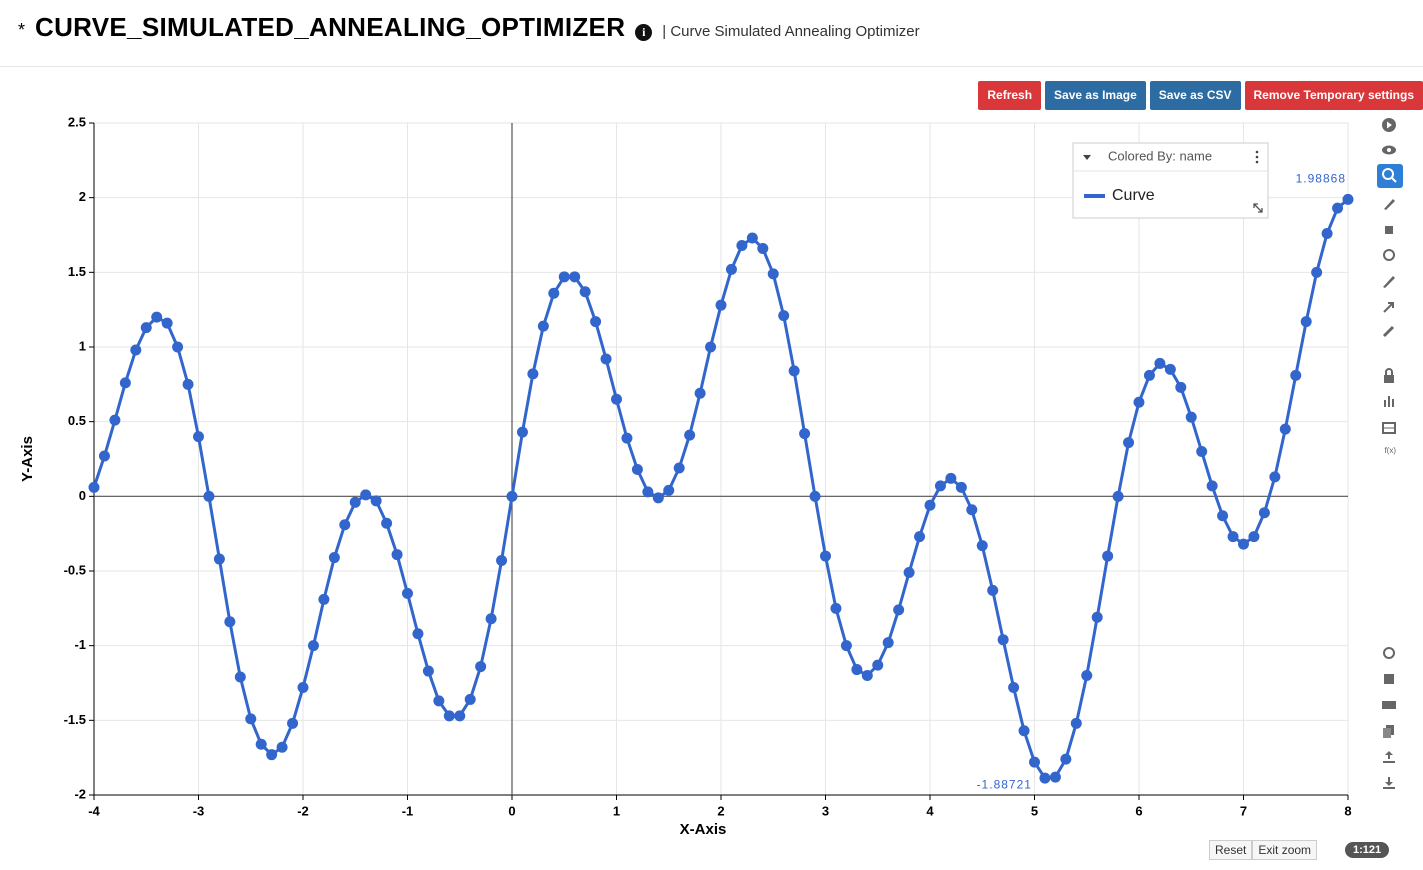 The width and height of the screenshot is (1423, 870). I want to click on y-tick-label: -1, so click(80, 644).